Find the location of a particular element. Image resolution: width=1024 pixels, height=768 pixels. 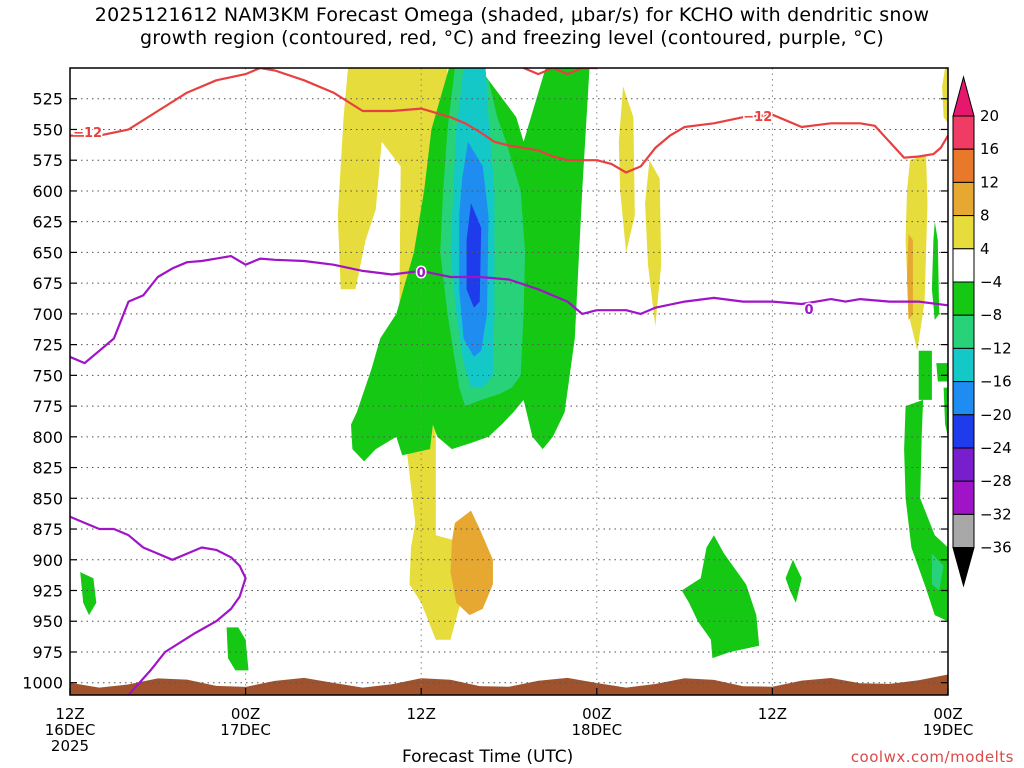

contour-red_upper is located at coordinates (560, 72).